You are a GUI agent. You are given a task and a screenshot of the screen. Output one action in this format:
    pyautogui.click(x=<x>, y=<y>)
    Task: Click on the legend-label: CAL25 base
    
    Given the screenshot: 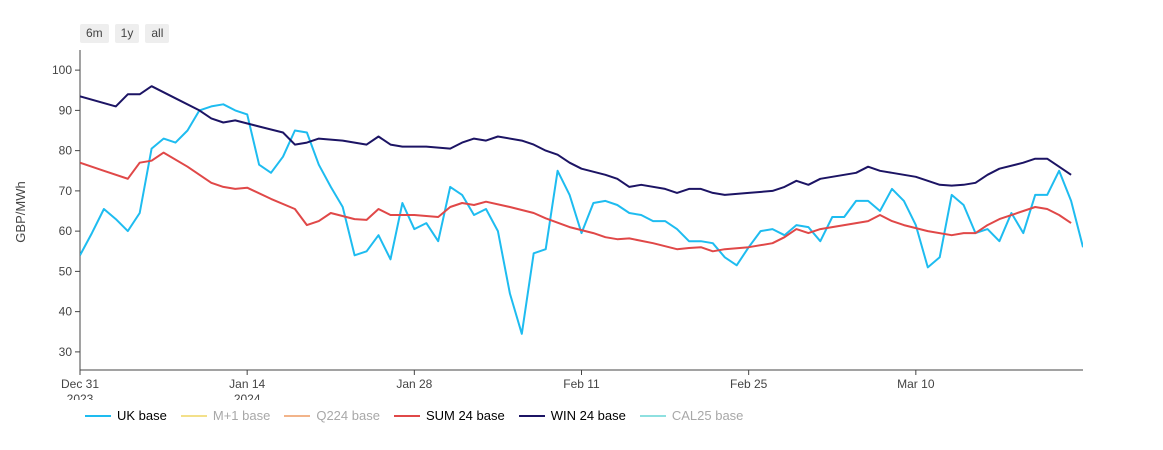 What is the action you would take?
    pyautogui.click(x=707, y=415)
    